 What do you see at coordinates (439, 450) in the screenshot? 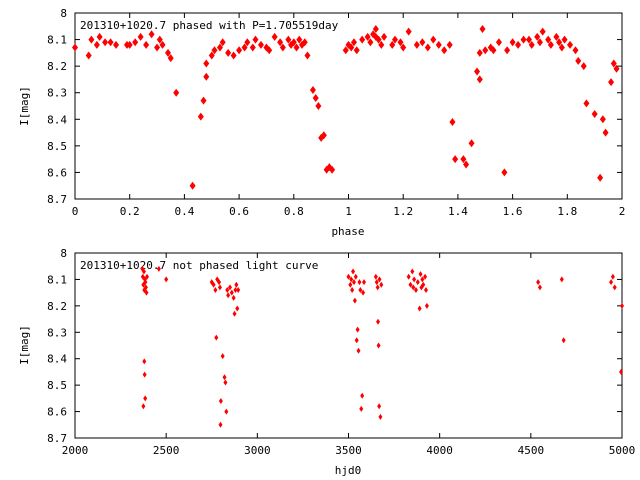
I see `time-plot-x-tick-label: 4000` at bounding box center [439, 450].